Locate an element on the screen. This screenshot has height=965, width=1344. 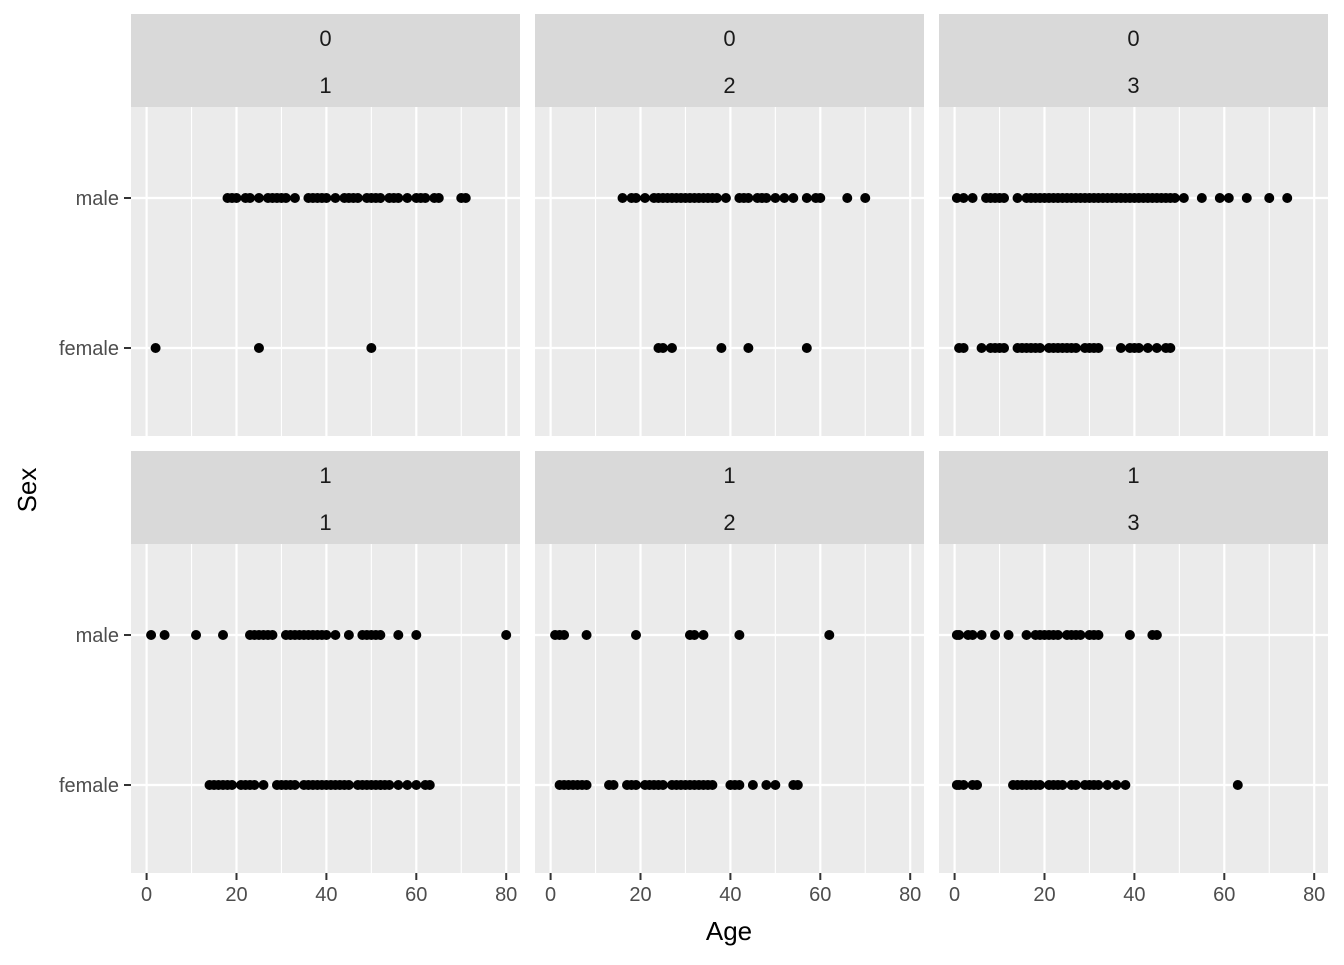
x-axis-title: Age is located at coordinates (729, 931).